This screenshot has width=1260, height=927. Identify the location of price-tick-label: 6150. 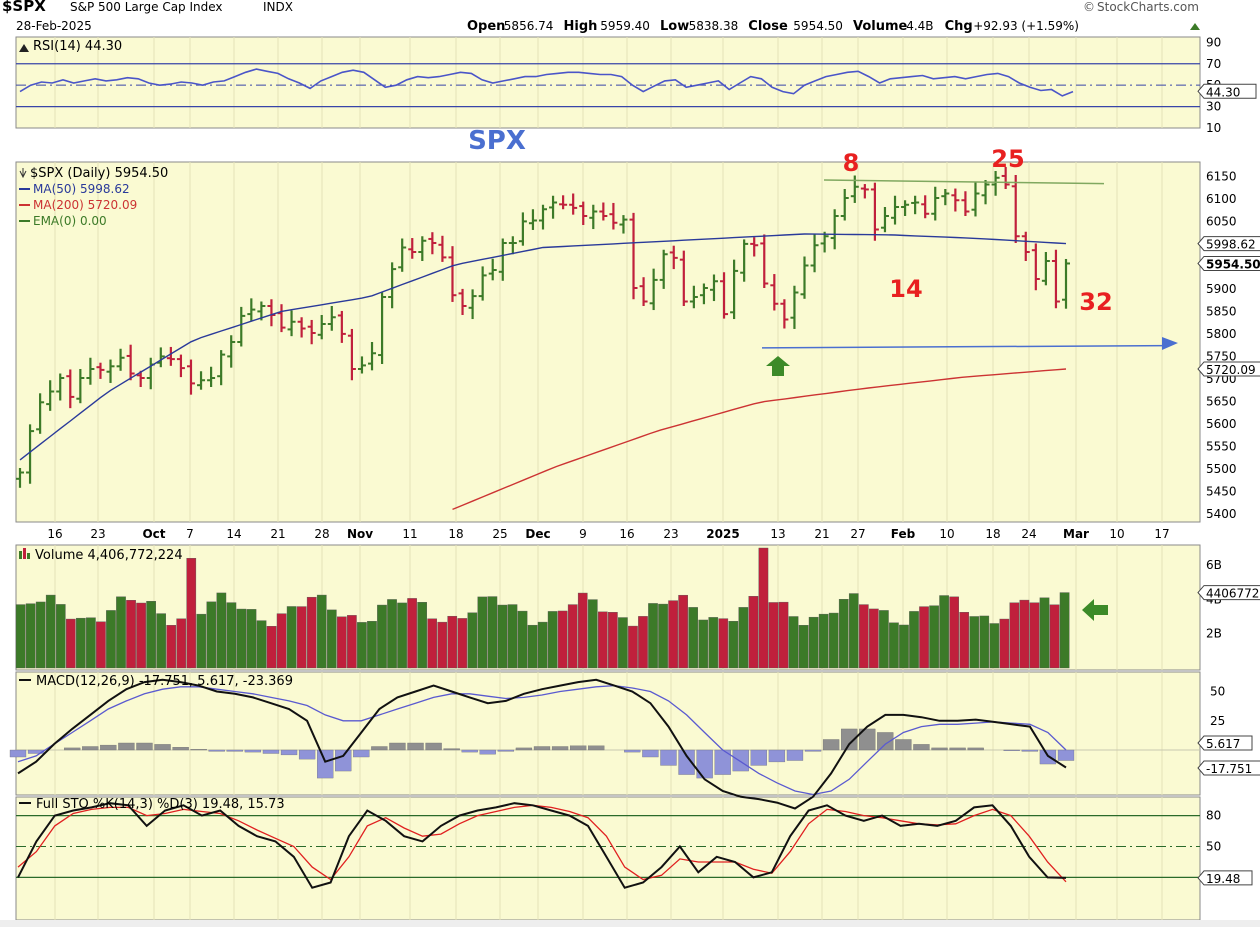
(1221, 177).